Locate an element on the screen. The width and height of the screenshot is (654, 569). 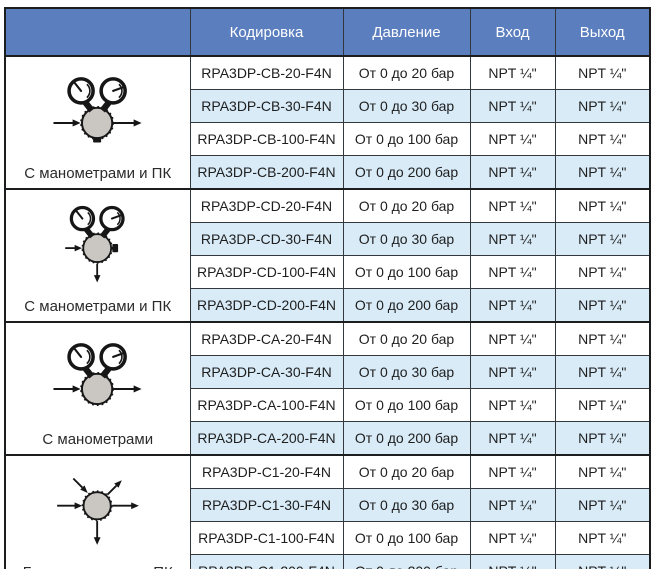
product-code-cell: RPA3DP-C1-100-F4N is located at coordinates (266, 537).